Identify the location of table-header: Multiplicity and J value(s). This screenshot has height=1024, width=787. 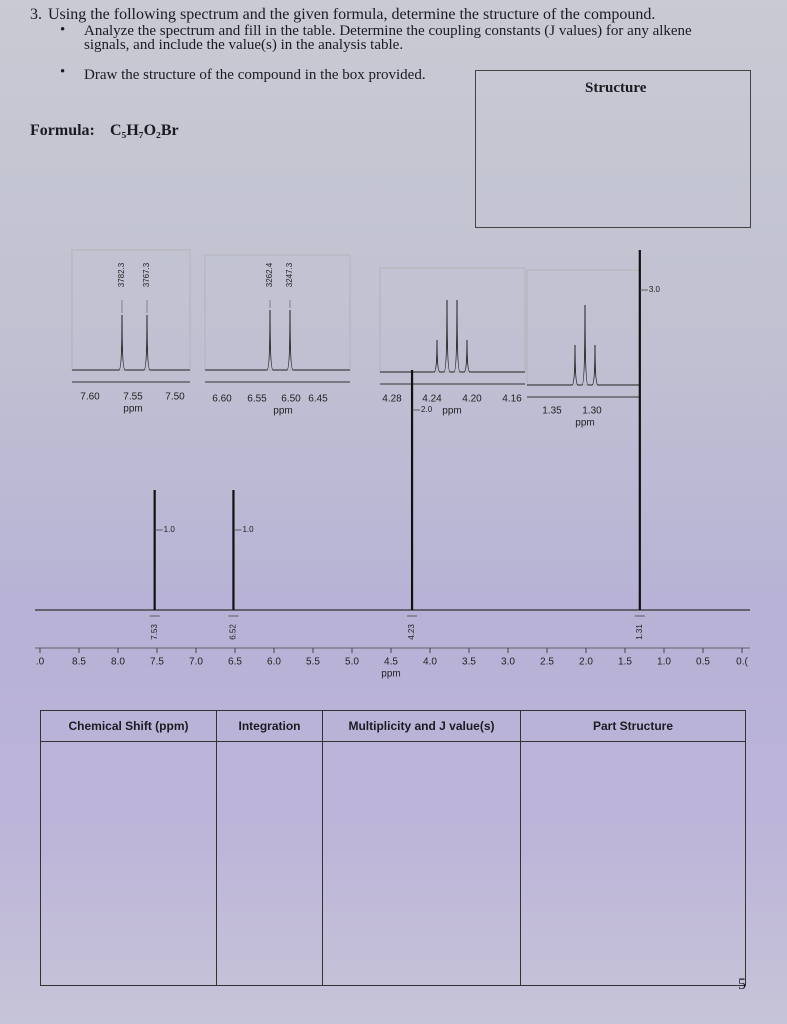
(421, 726).